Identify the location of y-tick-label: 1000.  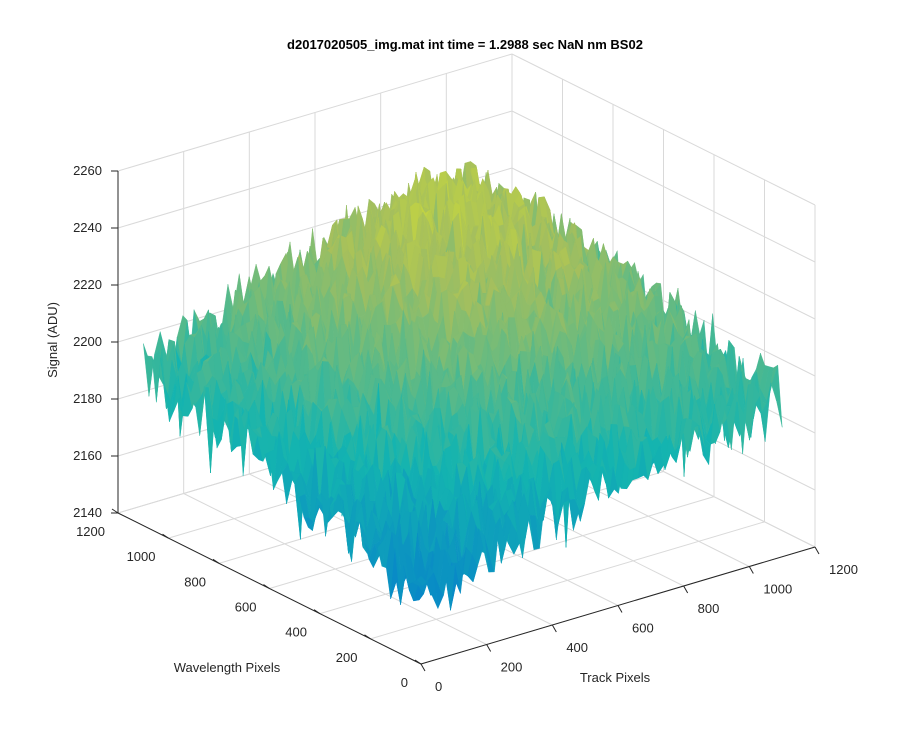
(141, 556).